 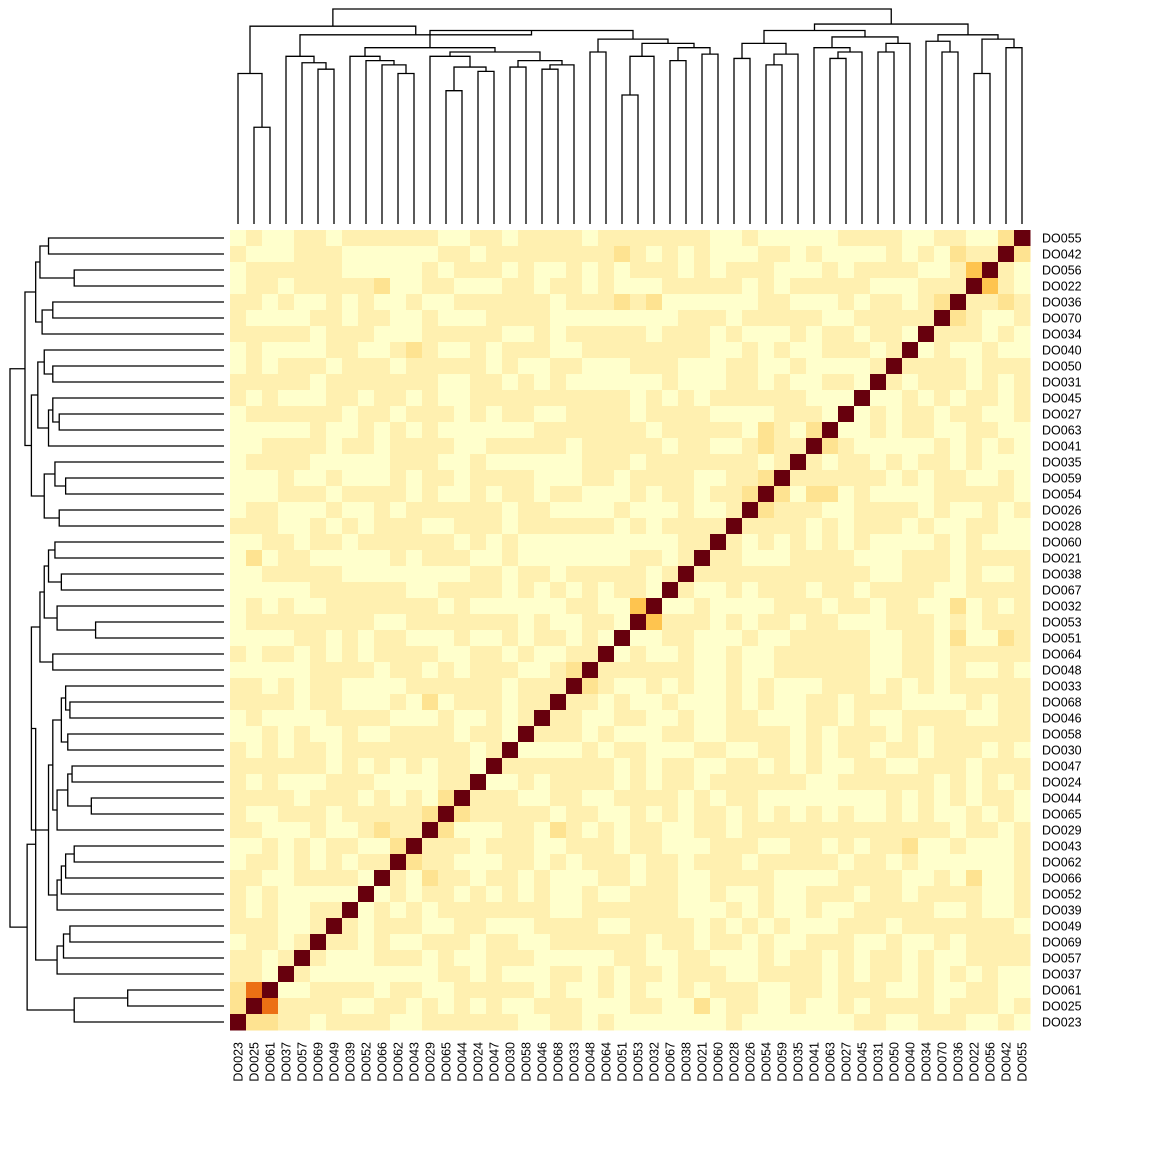 What do you see at coordinates (783, 1062) in the screenshot?
I see `column-label: DO059` at bounding box center [783, 1062].